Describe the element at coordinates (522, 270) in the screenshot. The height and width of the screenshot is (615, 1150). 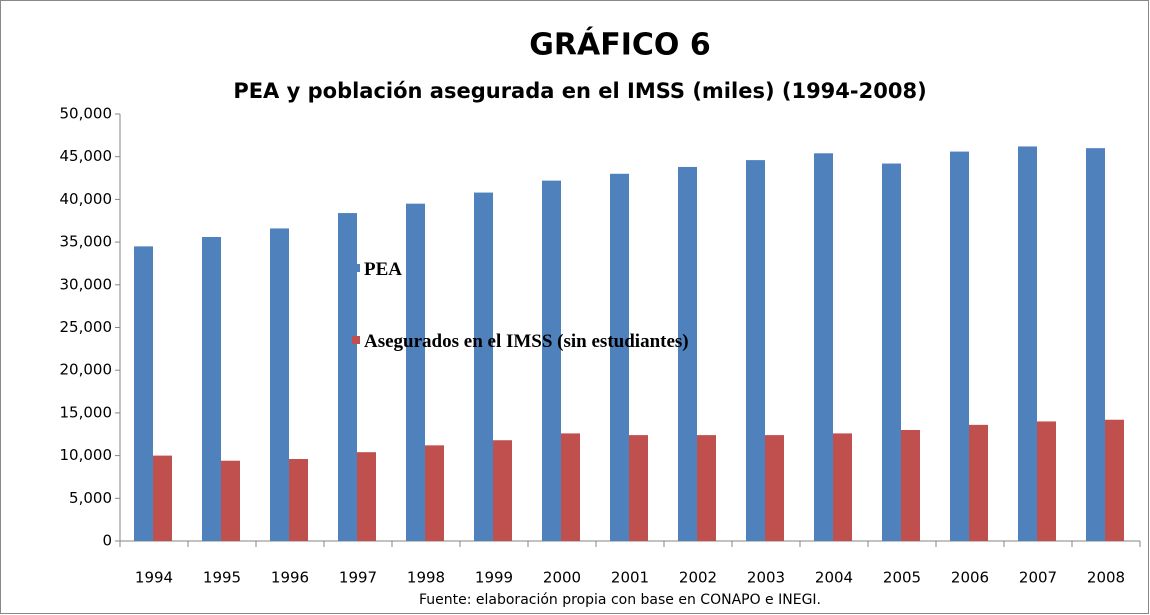
I see `legend-item: PEA` at that location.